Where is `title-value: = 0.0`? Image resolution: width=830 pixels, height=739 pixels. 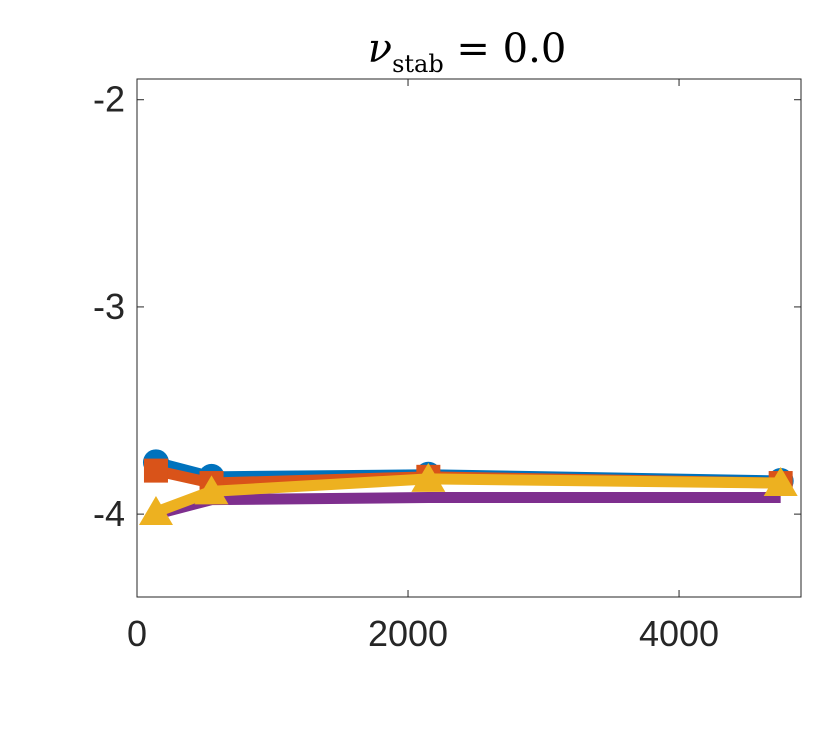 title-value: = 0.0 is located at coordinates (505, 49).